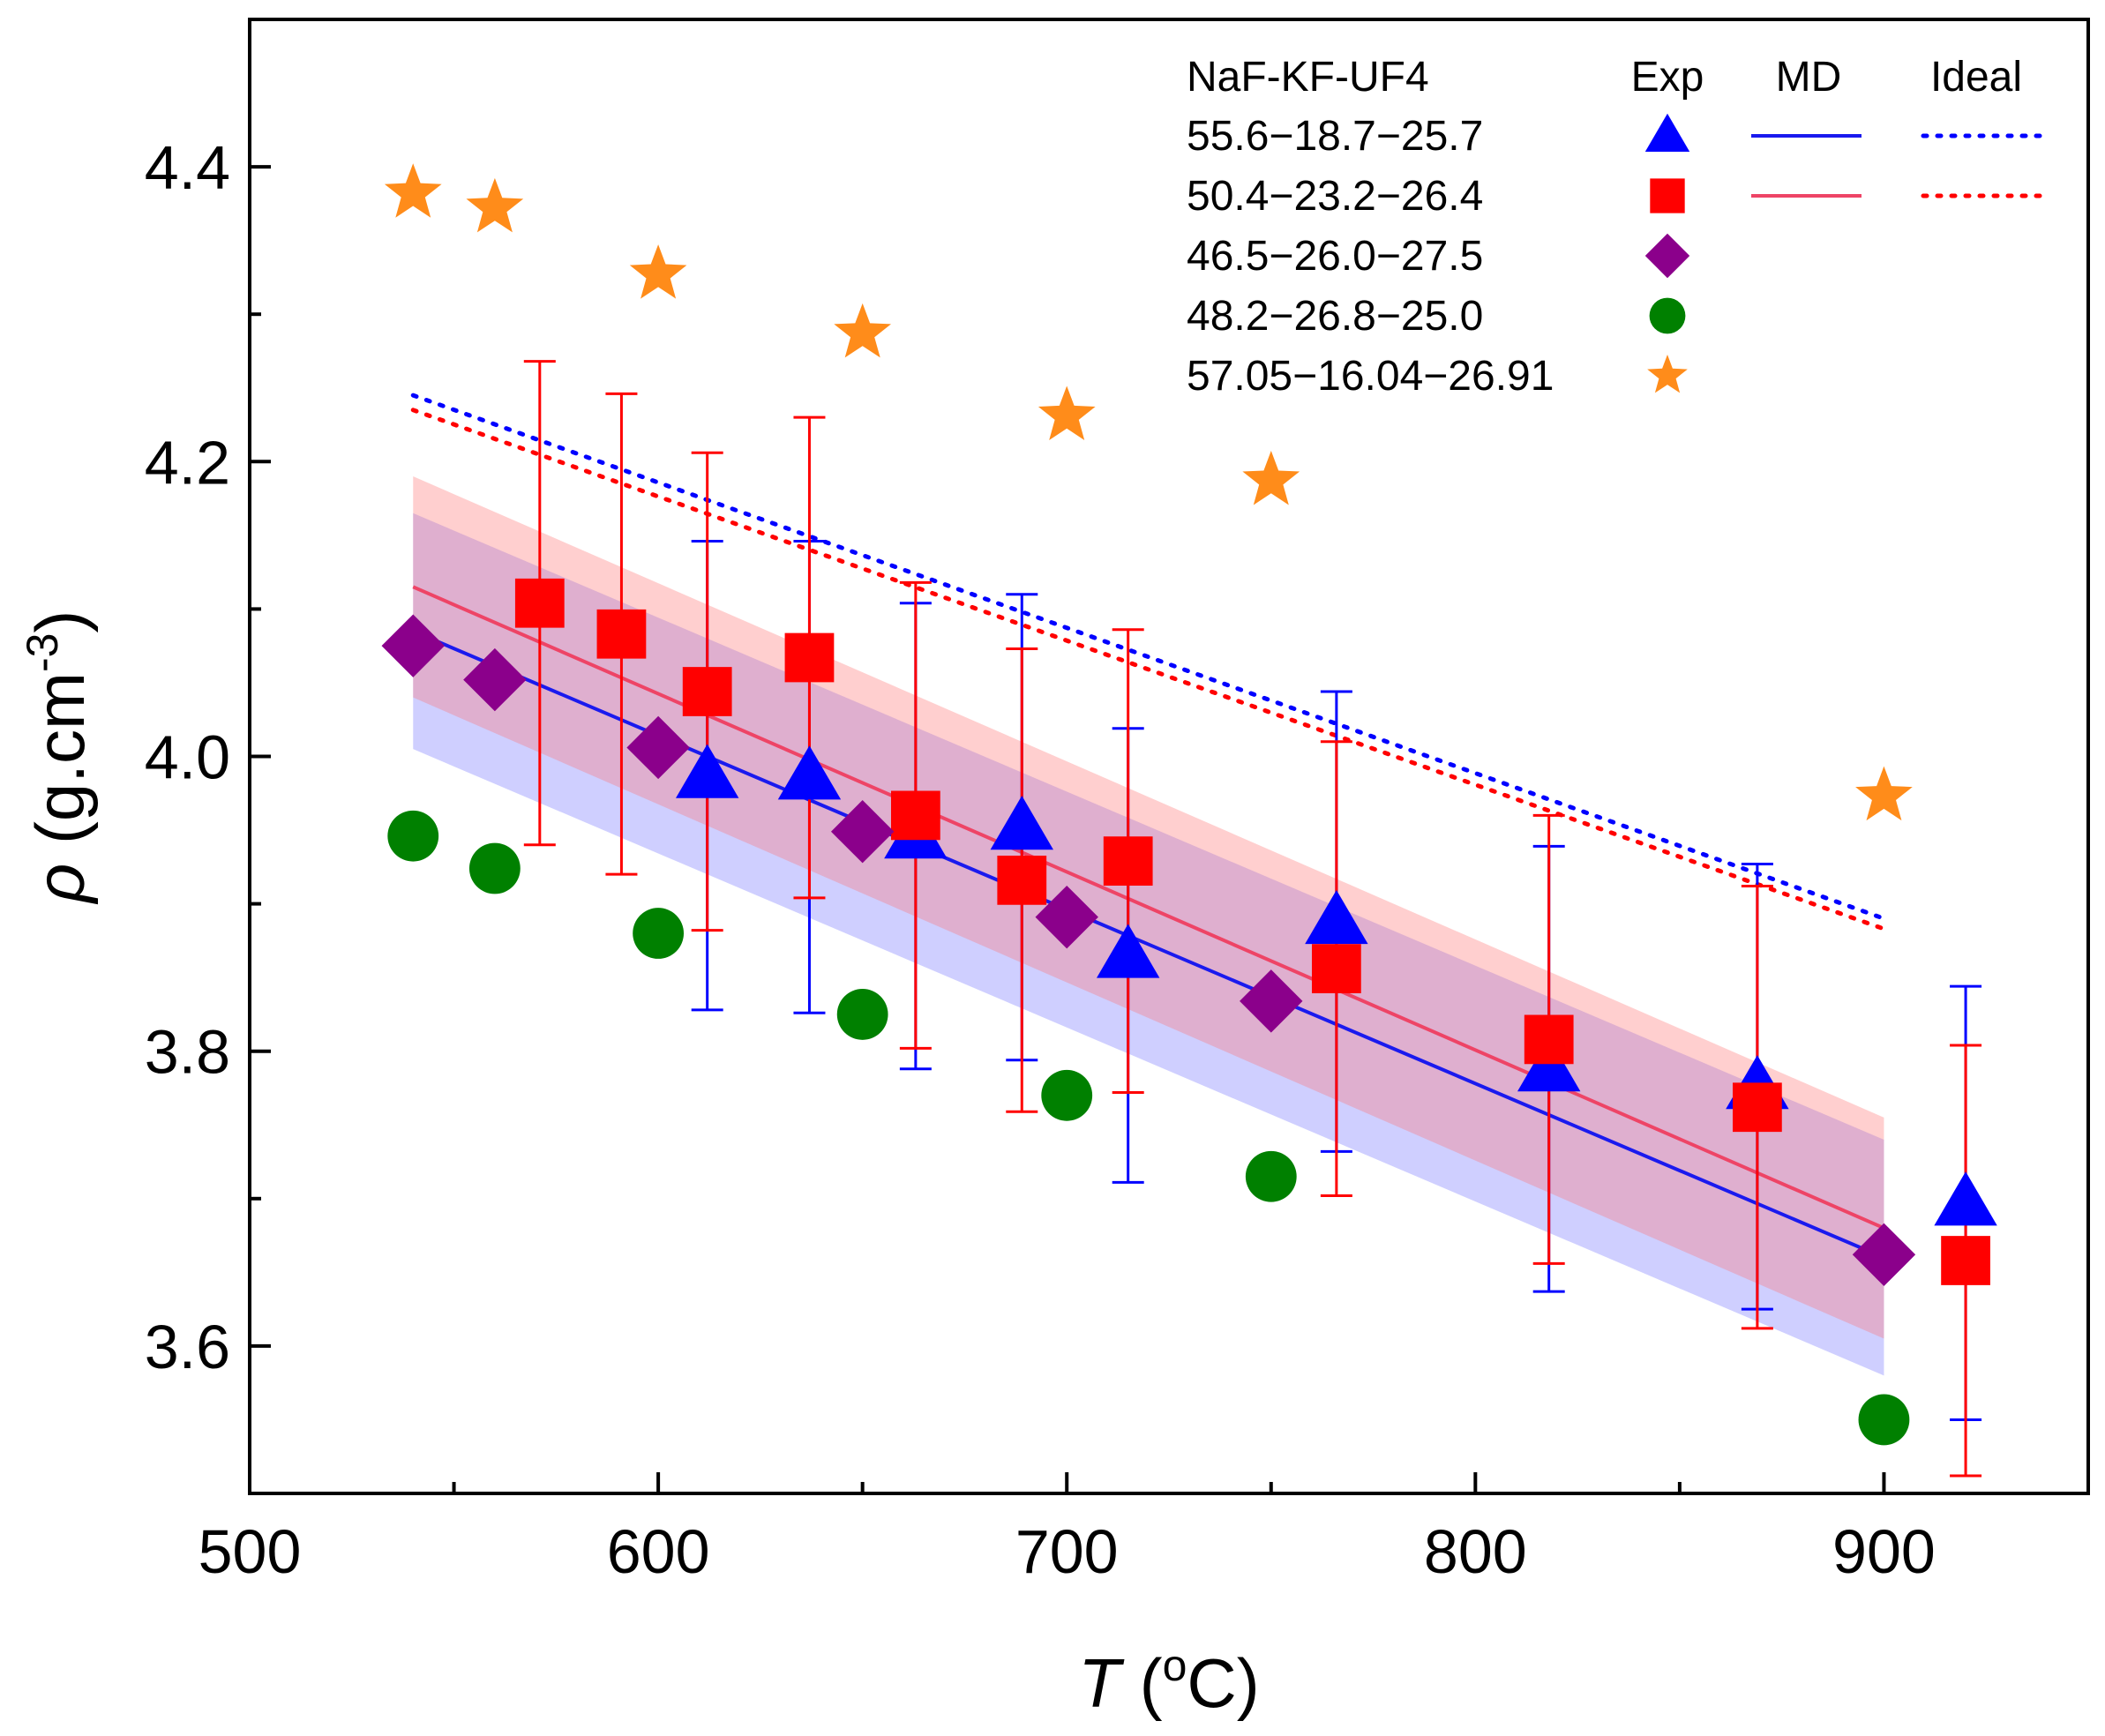  I want to click on legend-header-ideal: Ideal, so click(1976, 77).